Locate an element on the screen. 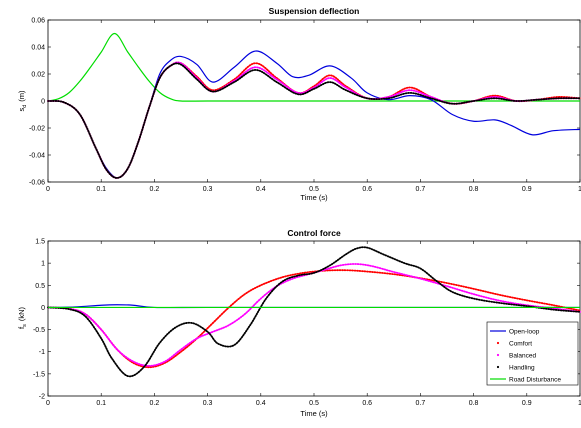 The height and width of the screenshot is (428, 581). chart-title: Suspension deflection is located at coordinates (314, 11).